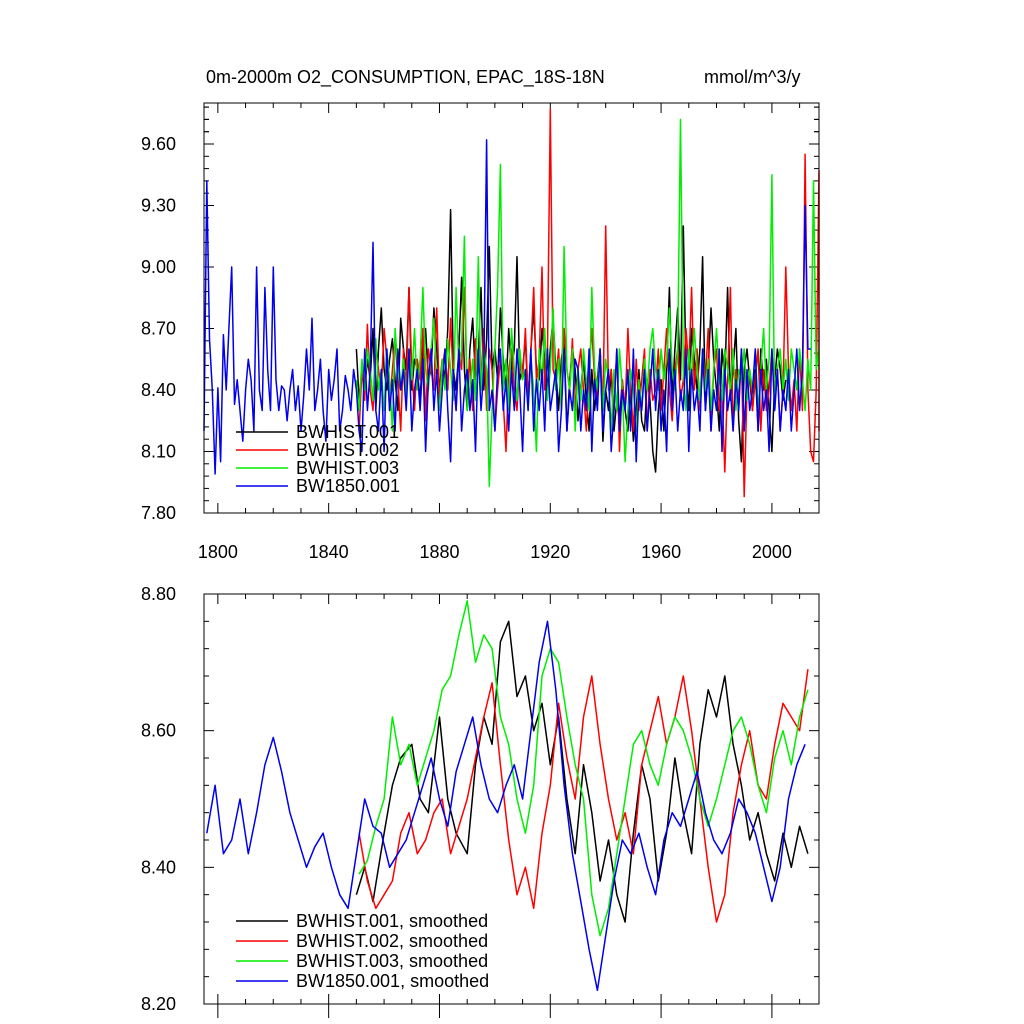 The height and width of the screenshot is (1024, 1024). I want to click on top-chart-title: 0m-2000m O2_CONSUMPTION, EPAC_18S-18N, so click(405, 77).